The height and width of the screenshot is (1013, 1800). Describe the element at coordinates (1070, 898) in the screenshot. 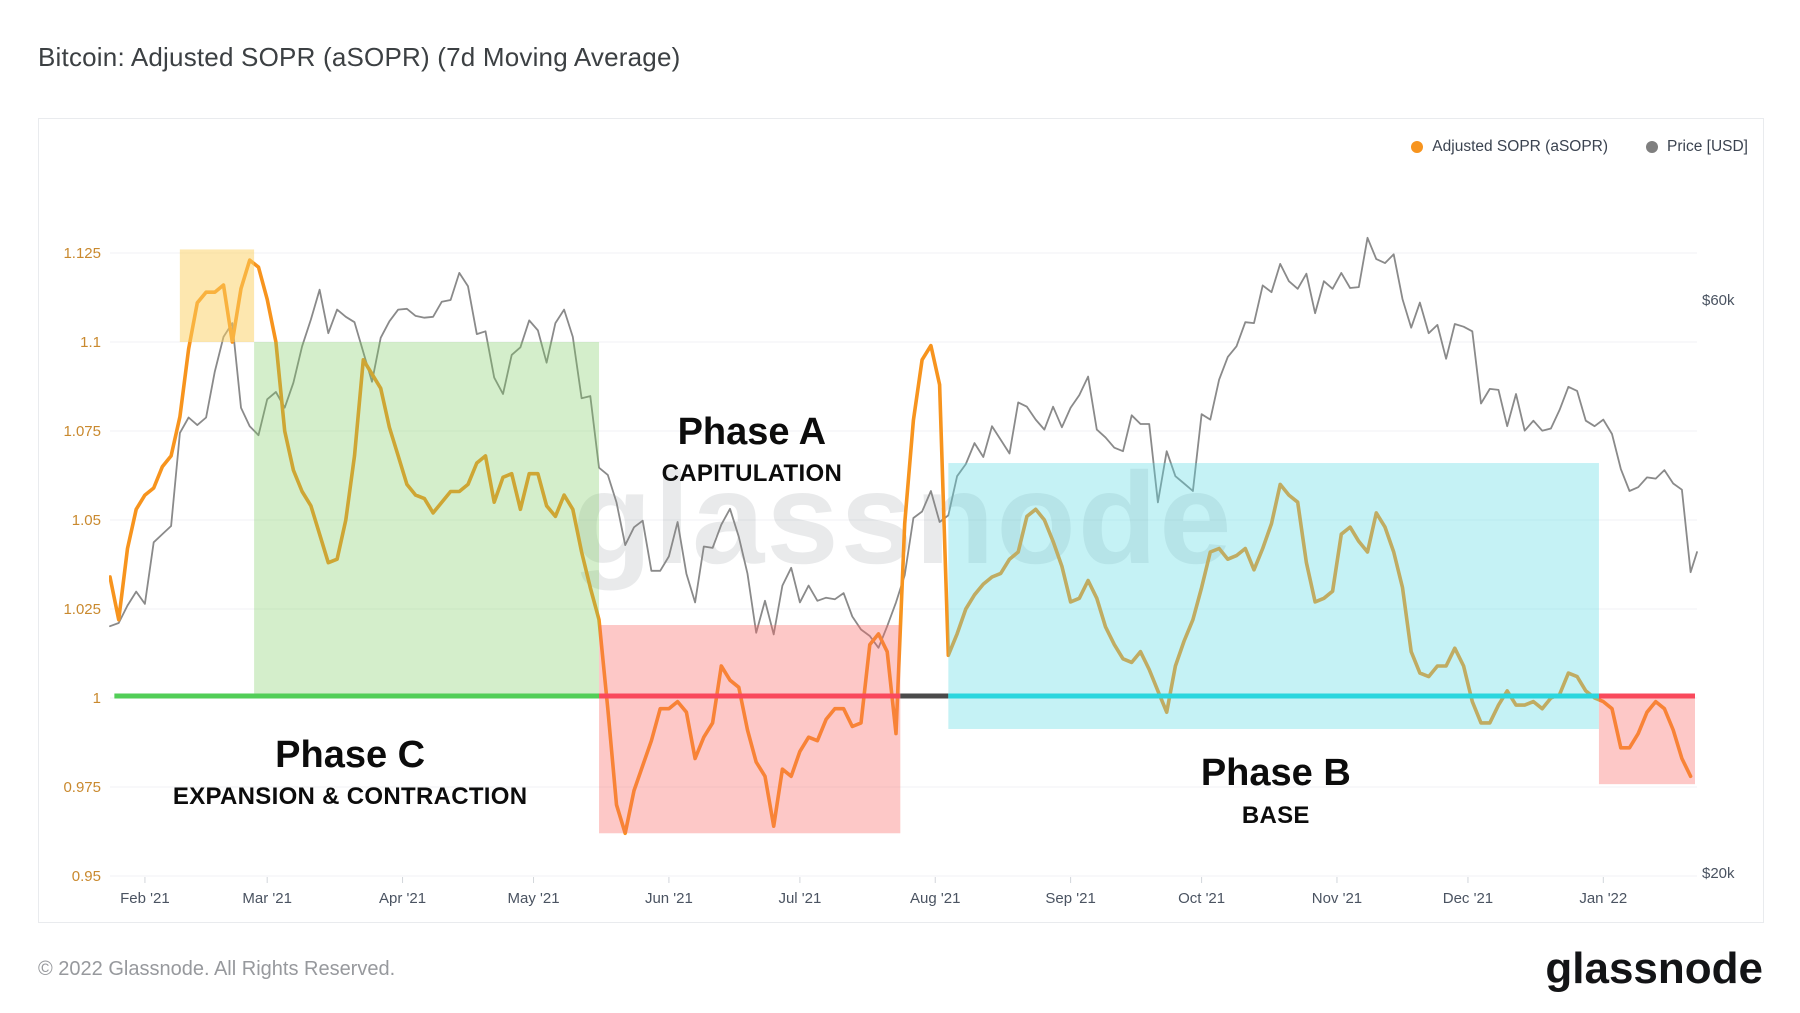

I see `x-axis-month-label: Sep '21` at that location.